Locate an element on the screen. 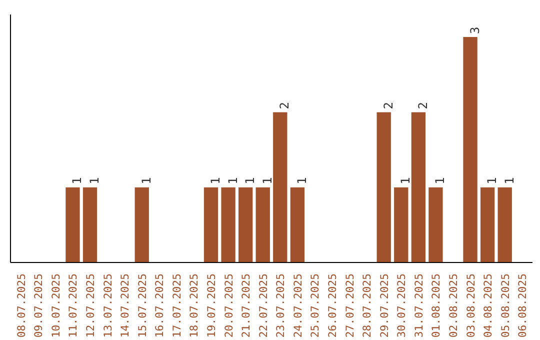 This screenshot has height=340, width=540. x-tick-label: 21.07.2025 is located at coordinates (246, 306).